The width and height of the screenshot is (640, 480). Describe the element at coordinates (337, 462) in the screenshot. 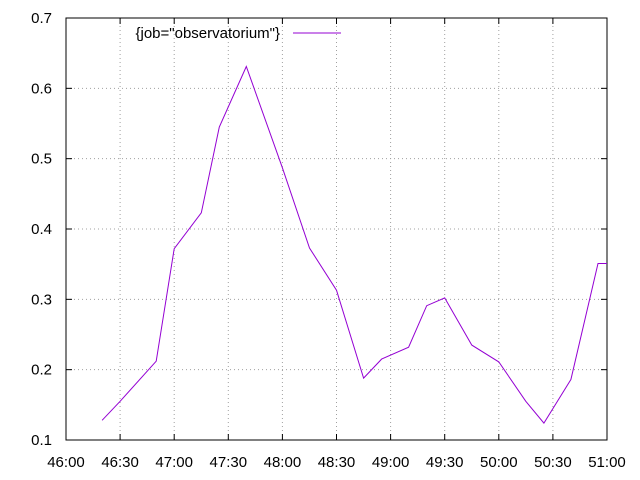

I see `x-tick-label: 48:30` at that location.